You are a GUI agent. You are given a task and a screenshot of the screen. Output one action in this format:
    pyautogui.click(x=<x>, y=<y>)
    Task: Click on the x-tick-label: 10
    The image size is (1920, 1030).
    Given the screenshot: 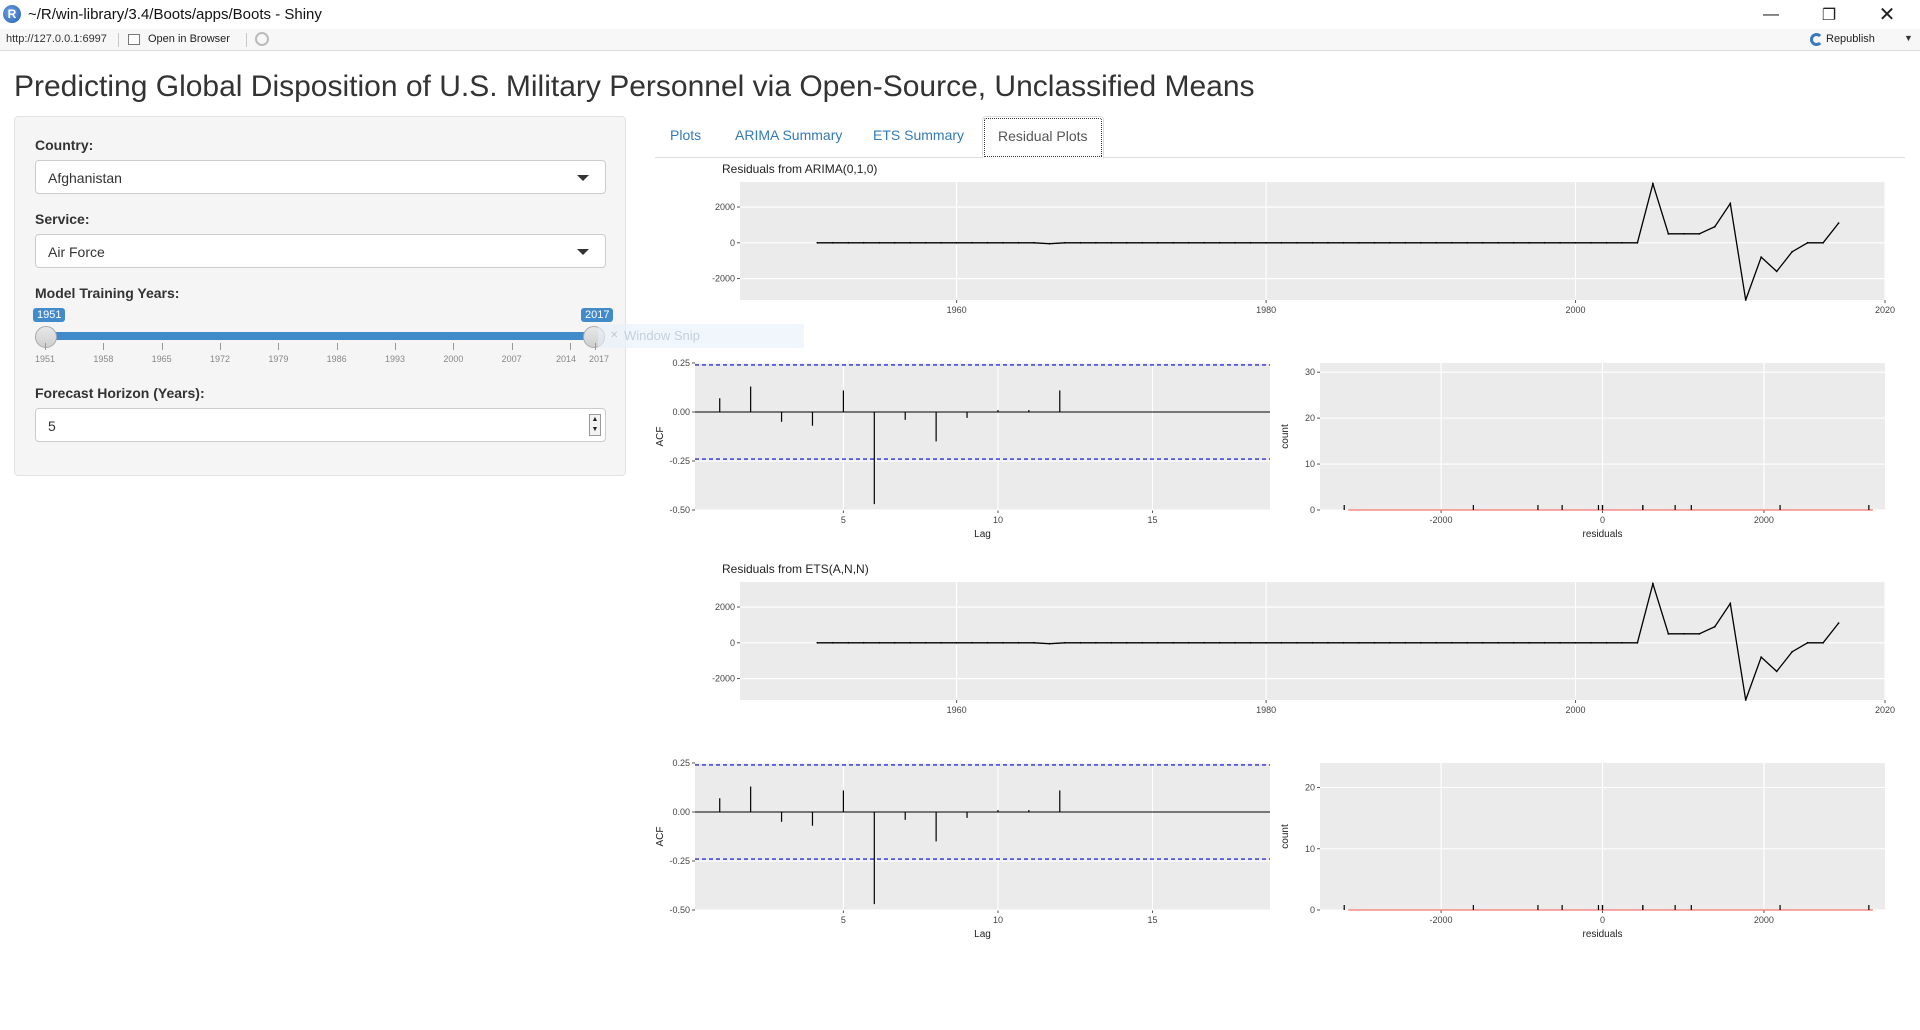 What is the action you would take?
    pyautogui.click(x=998, y=920)
    